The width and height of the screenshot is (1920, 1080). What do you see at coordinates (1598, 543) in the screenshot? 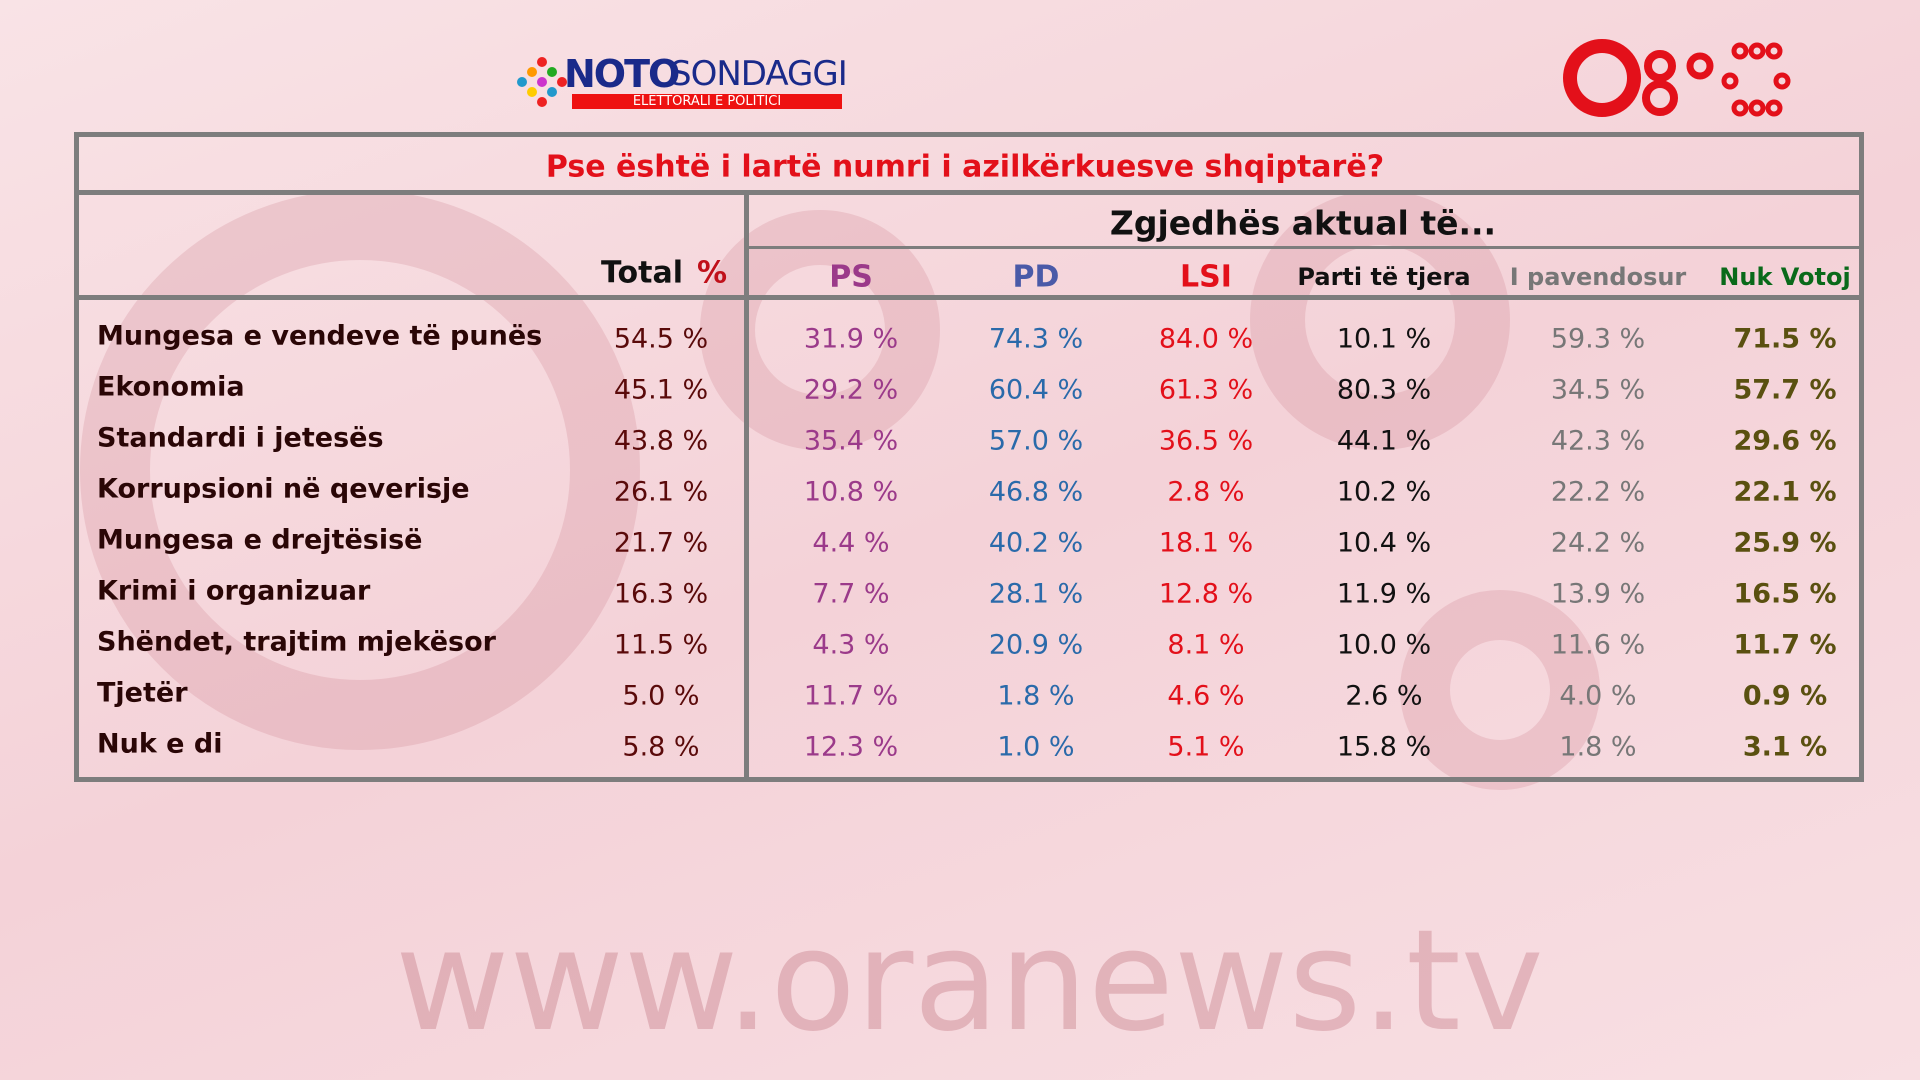
I see `cell-value: 24.2 %` at bounding box center [1598, 543].